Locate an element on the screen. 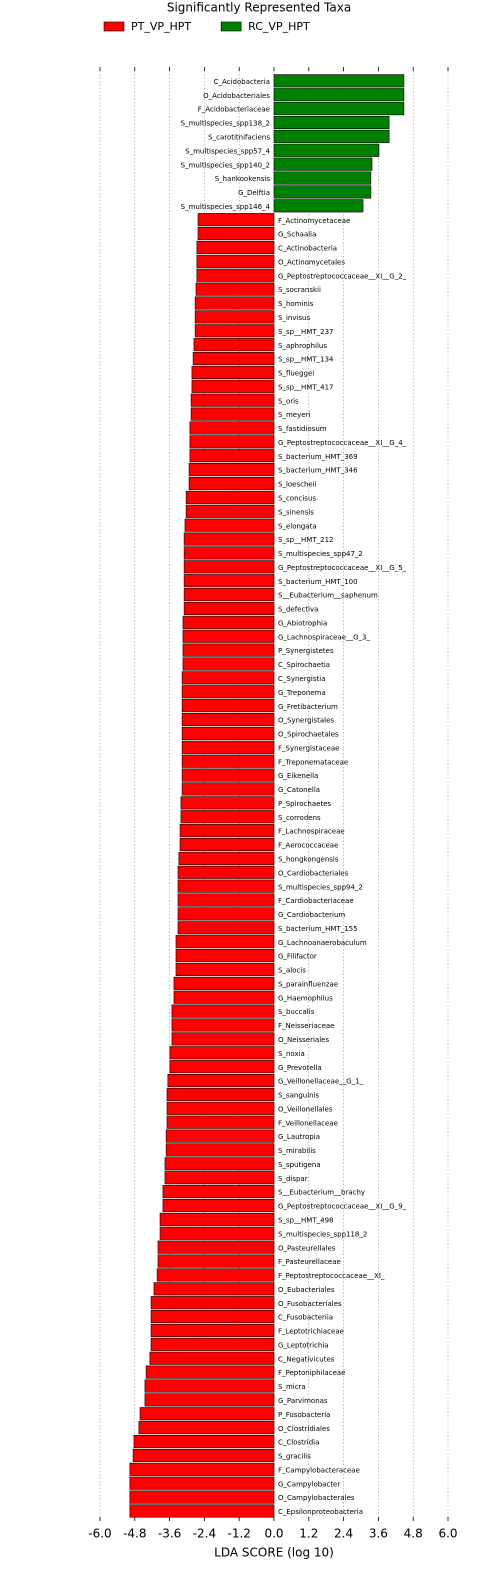 This screenshot has height=1587, width=504. category-label: S_corrodens is located at coordinates (299, 818).